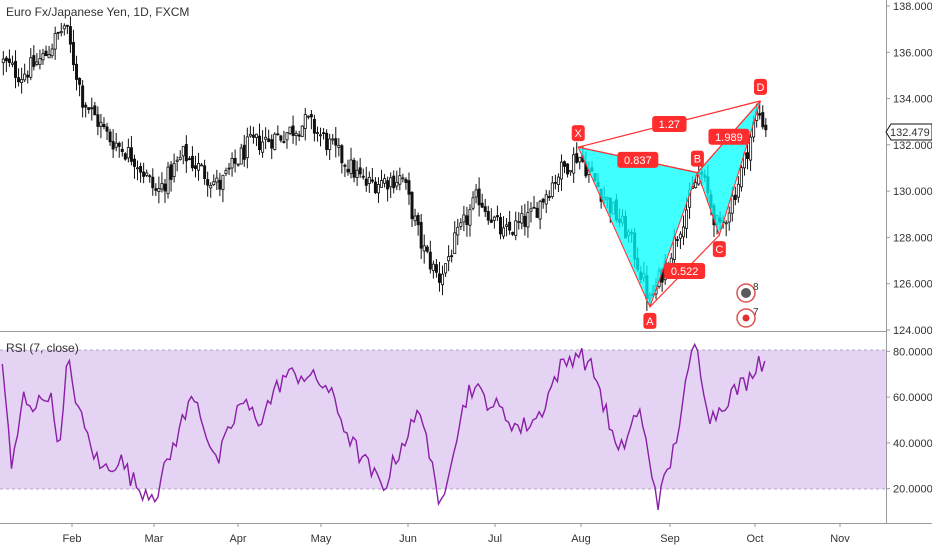  I want to click on harmonic-pattern-layer: X A B C D 1.27 0.837 0.522 1.989, so click(669, 203).